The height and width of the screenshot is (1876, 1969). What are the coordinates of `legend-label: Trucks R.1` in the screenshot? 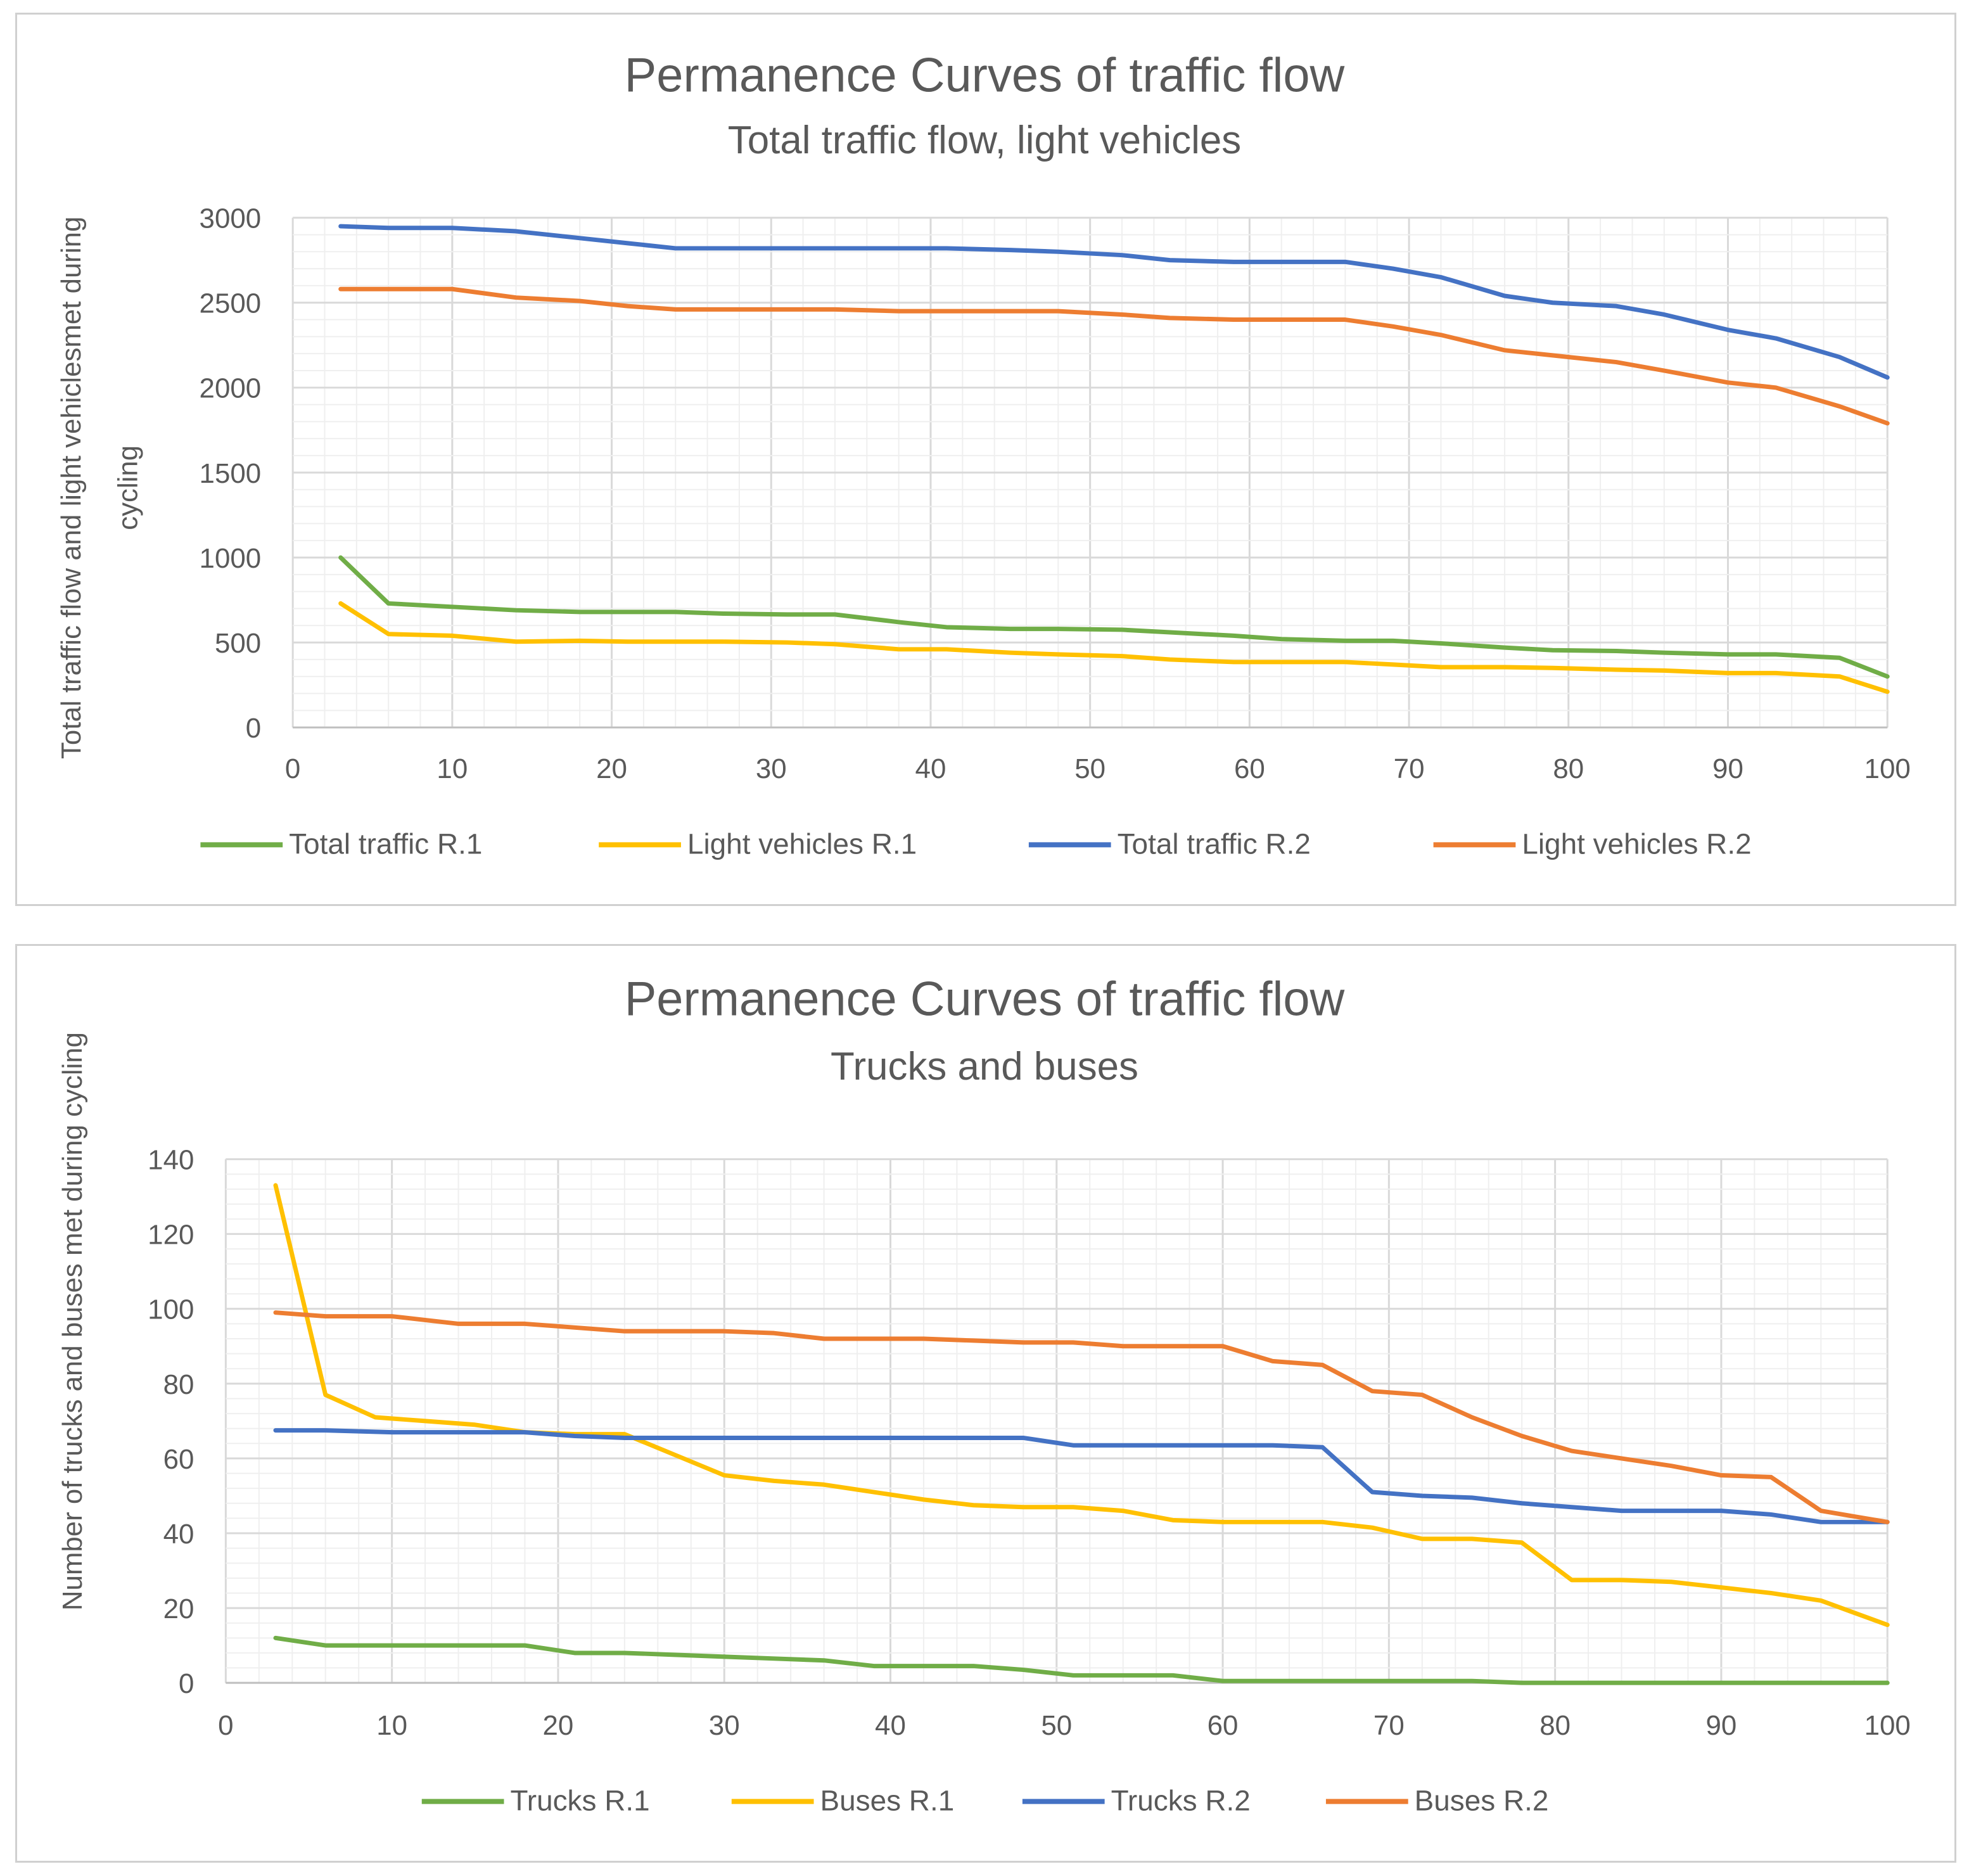 It's located at (579, 1800).